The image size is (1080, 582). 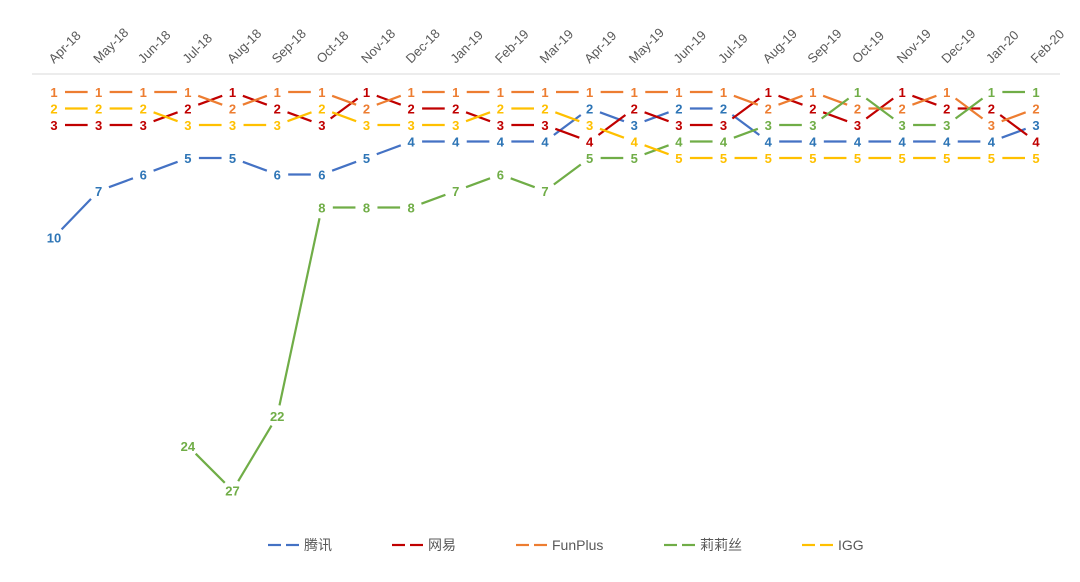 I want to click on x-tick-label: Feb-20, so click(x=1048, y=46).